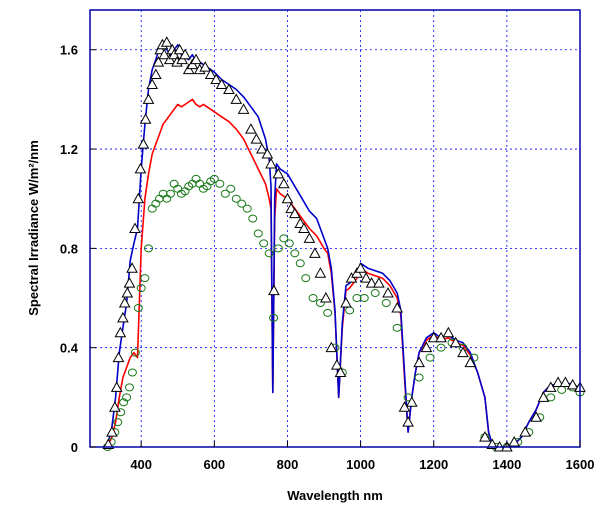  Describe the element at coordinates (33, 228) in the screenshot. I see `y-axis-title: Spectral Irradiance W/m²/nm` at that location.